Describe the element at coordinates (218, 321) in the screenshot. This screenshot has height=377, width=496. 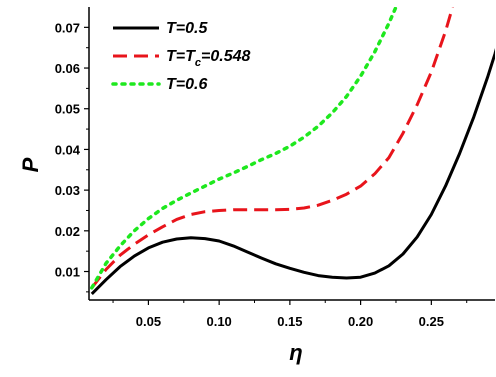
I see `x-tick-label: 0.10` at that location.